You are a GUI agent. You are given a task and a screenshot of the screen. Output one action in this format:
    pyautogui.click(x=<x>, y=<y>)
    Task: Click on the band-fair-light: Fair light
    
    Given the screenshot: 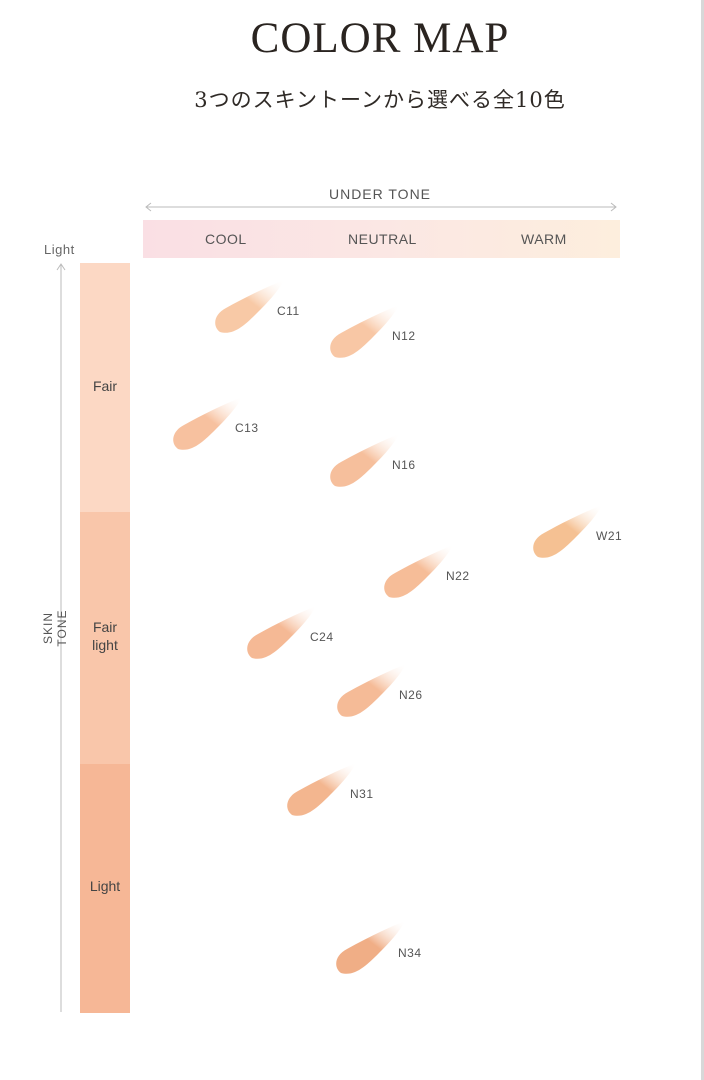 What is the action you would take?
    pyautogui.click(x=105, y=638)
    